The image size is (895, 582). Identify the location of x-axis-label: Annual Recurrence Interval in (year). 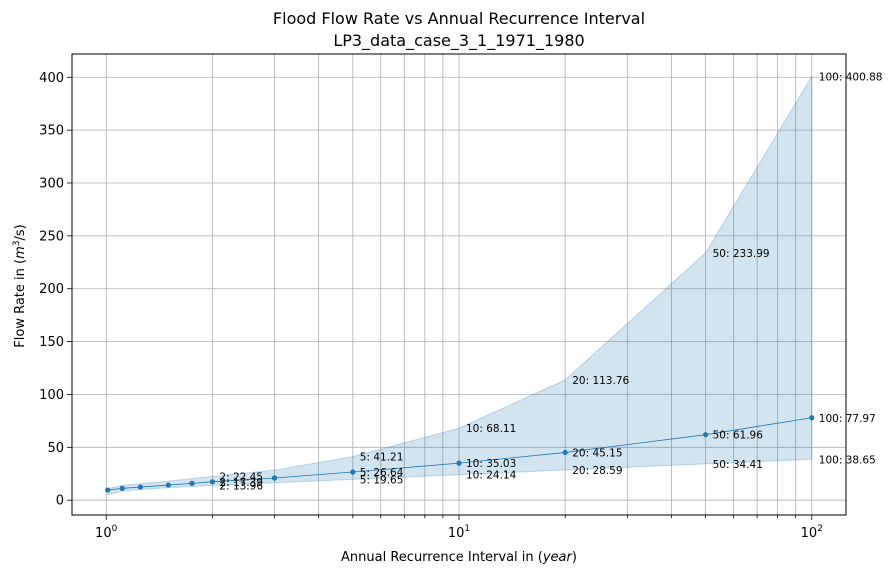
(459, 557).